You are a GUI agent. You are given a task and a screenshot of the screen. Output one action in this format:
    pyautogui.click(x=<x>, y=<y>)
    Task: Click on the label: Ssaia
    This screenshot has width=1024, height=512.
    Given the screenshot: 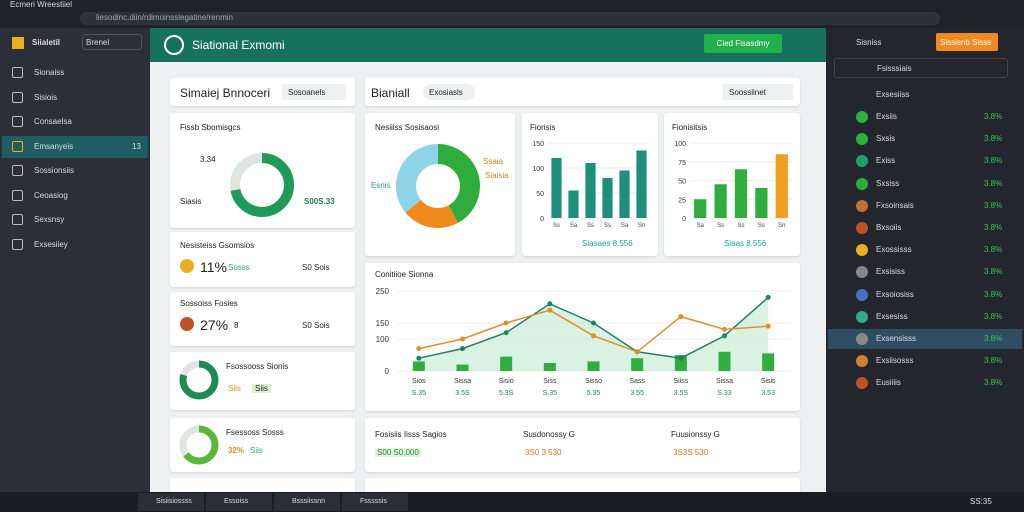 What is the action you would take?
    pyautogui.click(x=493, y=161)
    